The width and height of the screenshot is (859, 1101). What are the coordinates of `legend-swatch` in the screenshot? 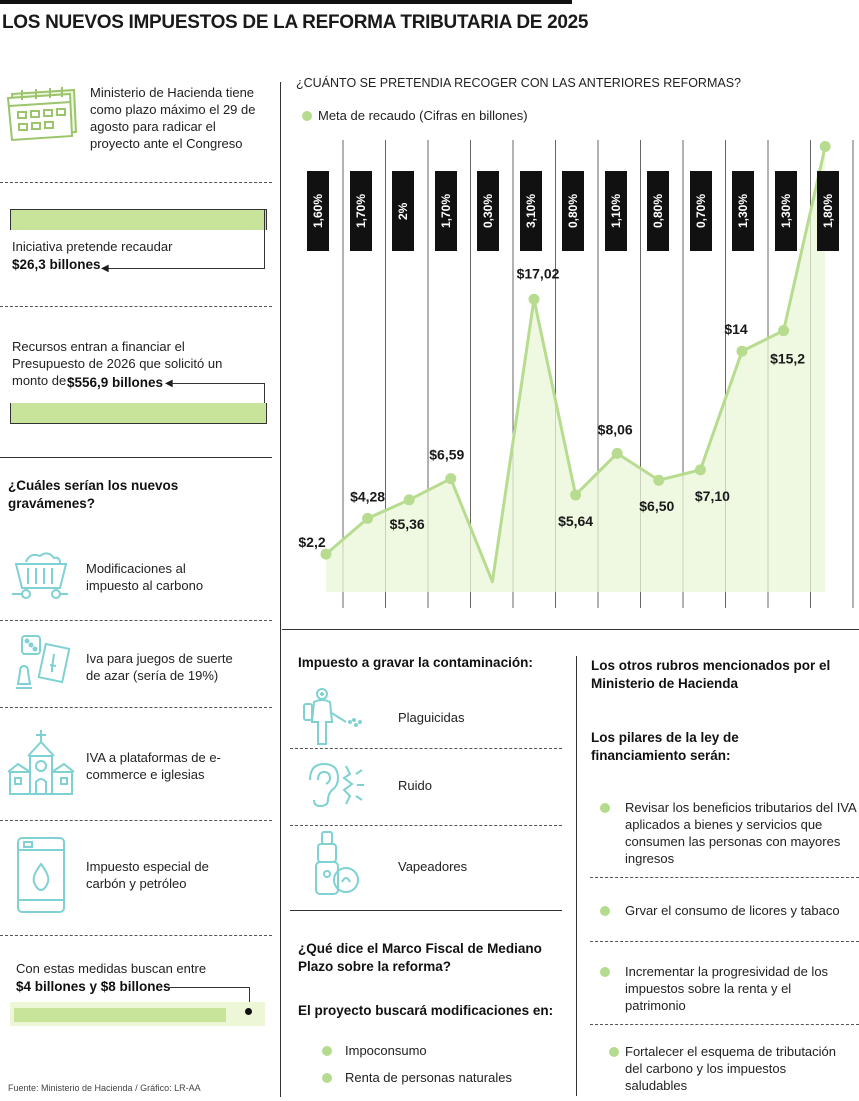 It's located at (307, 116).